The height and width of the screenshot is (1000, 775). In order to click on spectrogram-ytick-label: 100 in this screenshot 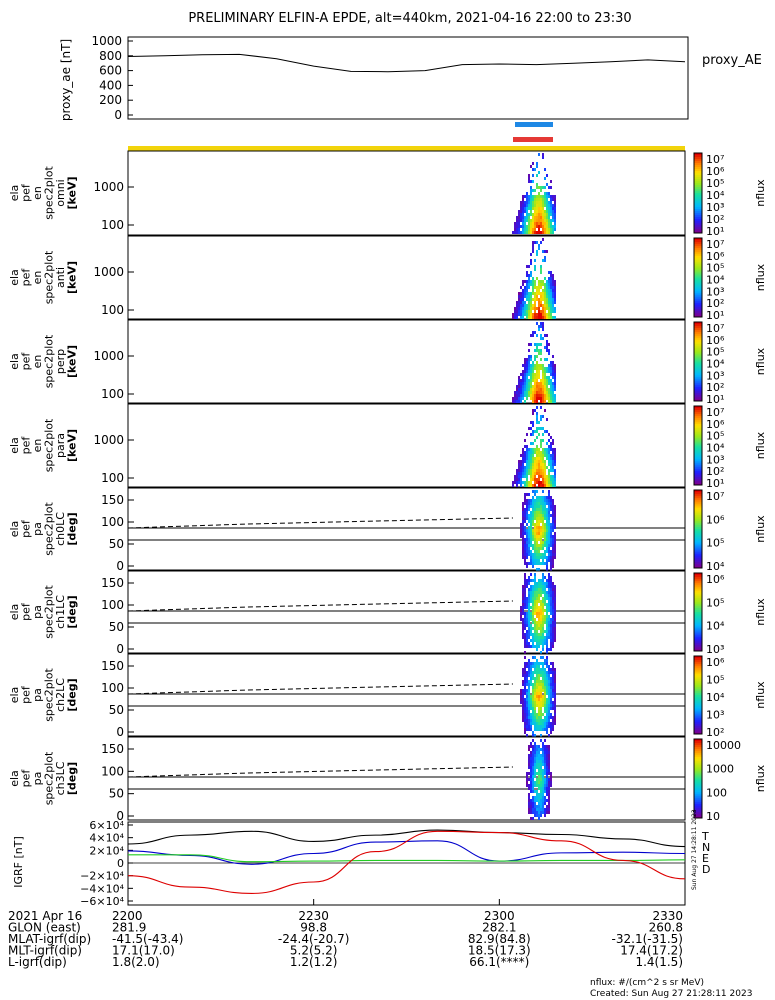, I will do `click(112, 394)`.